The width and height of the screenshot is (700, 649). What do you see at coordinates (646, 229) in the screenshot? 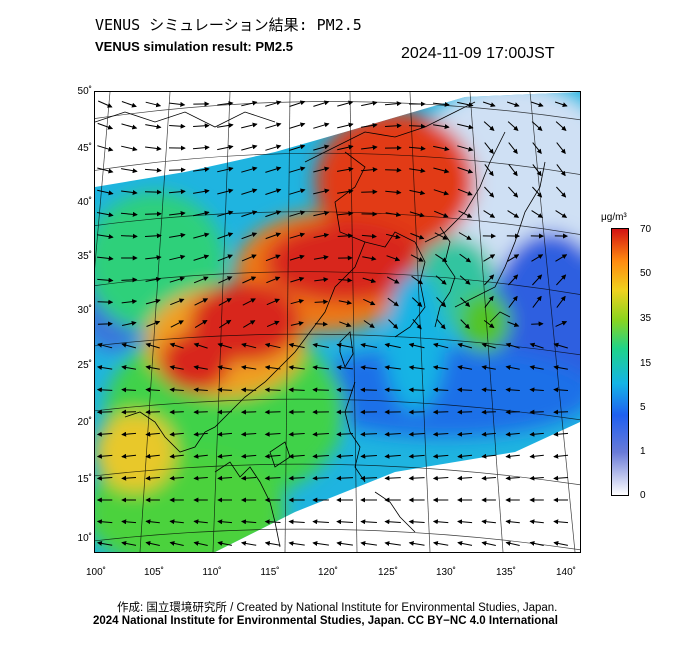
I see `colorbar-tick-70: 70` at bounding box center [646, 229].